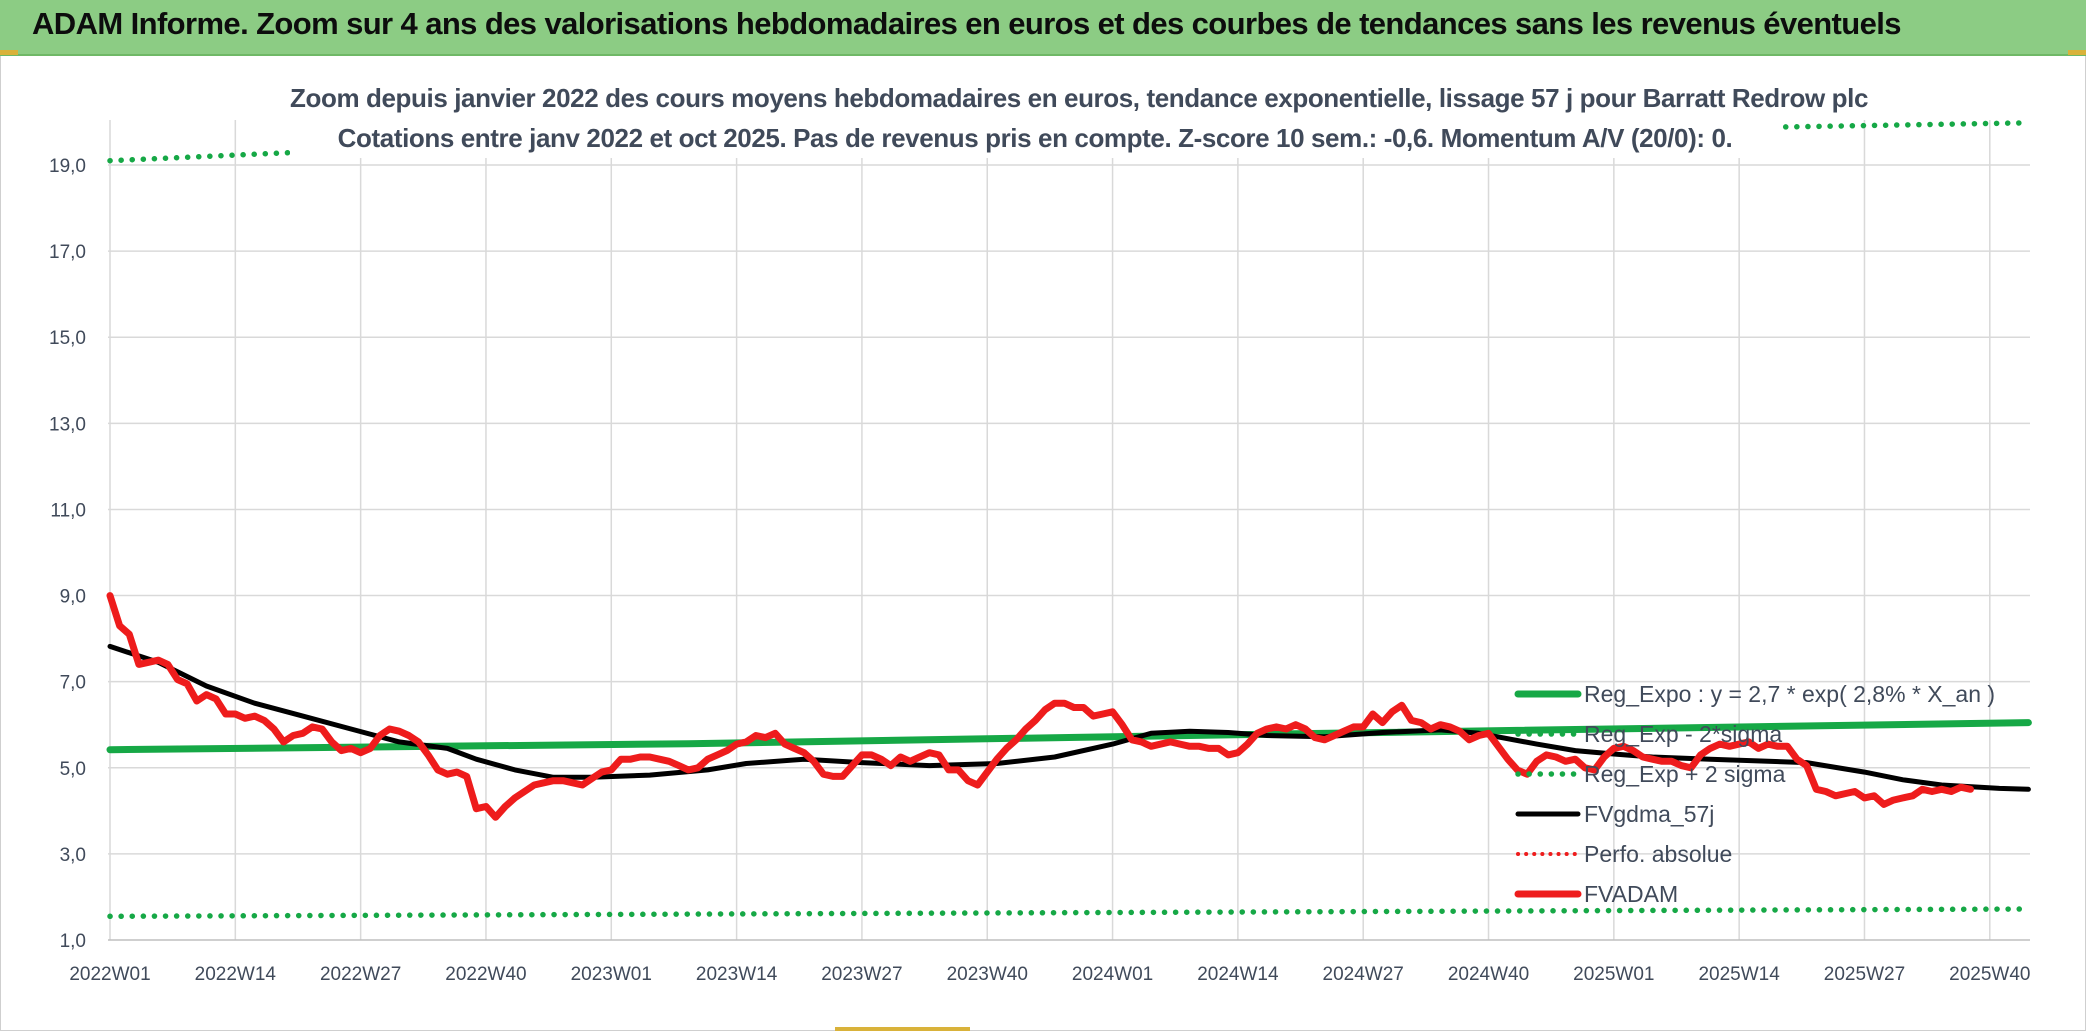 This screenshot has height=1031, width=2086. I want to click on report-header, so click(1043, 28).